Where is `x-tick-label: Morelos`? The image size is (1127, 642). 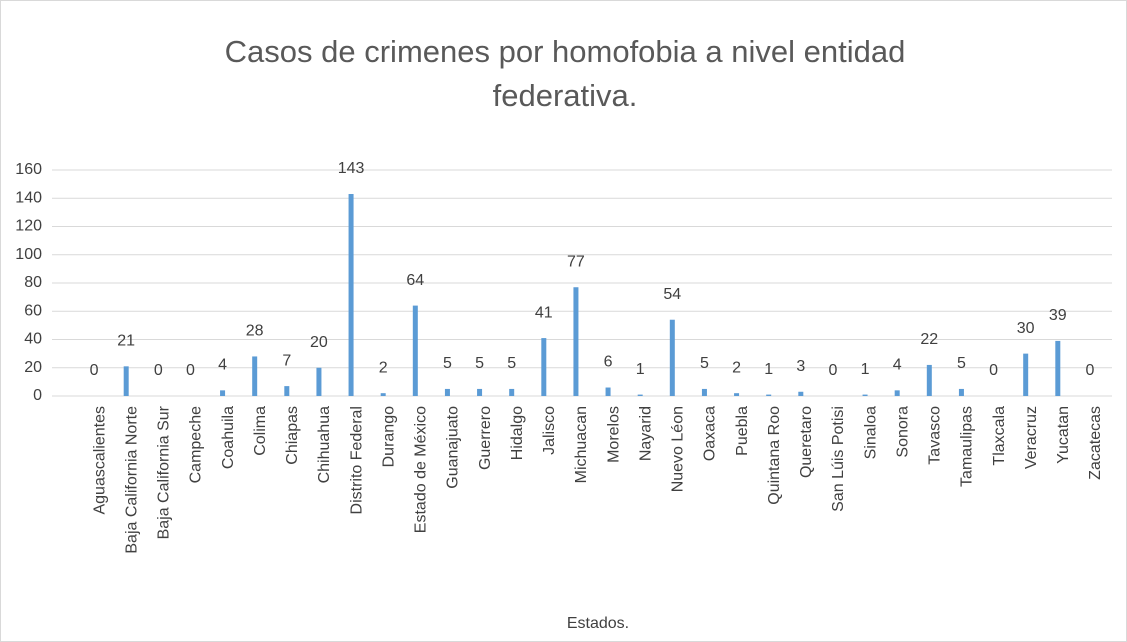 x-tick-label: Morelos is located at coordinates (613, 434).